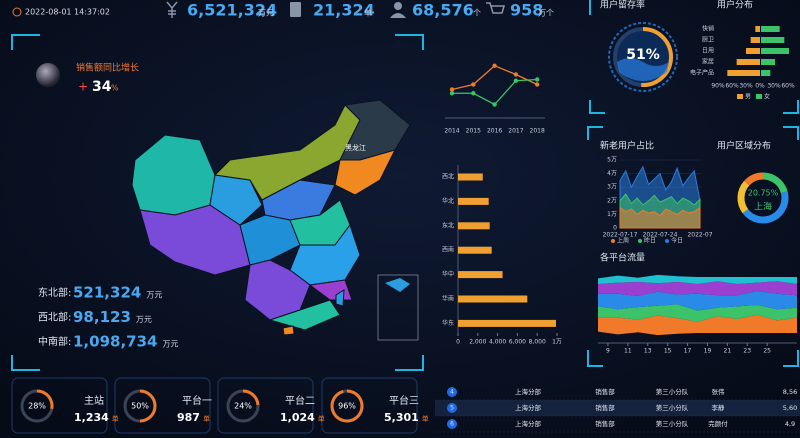 The image size is (800, 438). Describe the element at coordinates (612, 200) in the screenshot. I see `y-tick-label: 2万` at that location.